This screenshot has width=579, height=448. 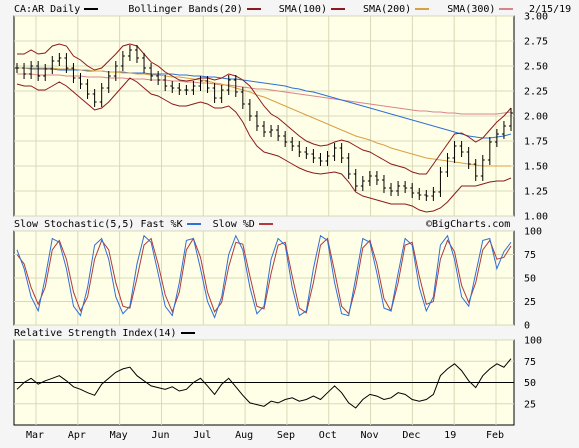 What do you see at coordinates (536, 217) in the screenshot?
I see `price-tick-label: 1.00` at bounding box center [536, 217].